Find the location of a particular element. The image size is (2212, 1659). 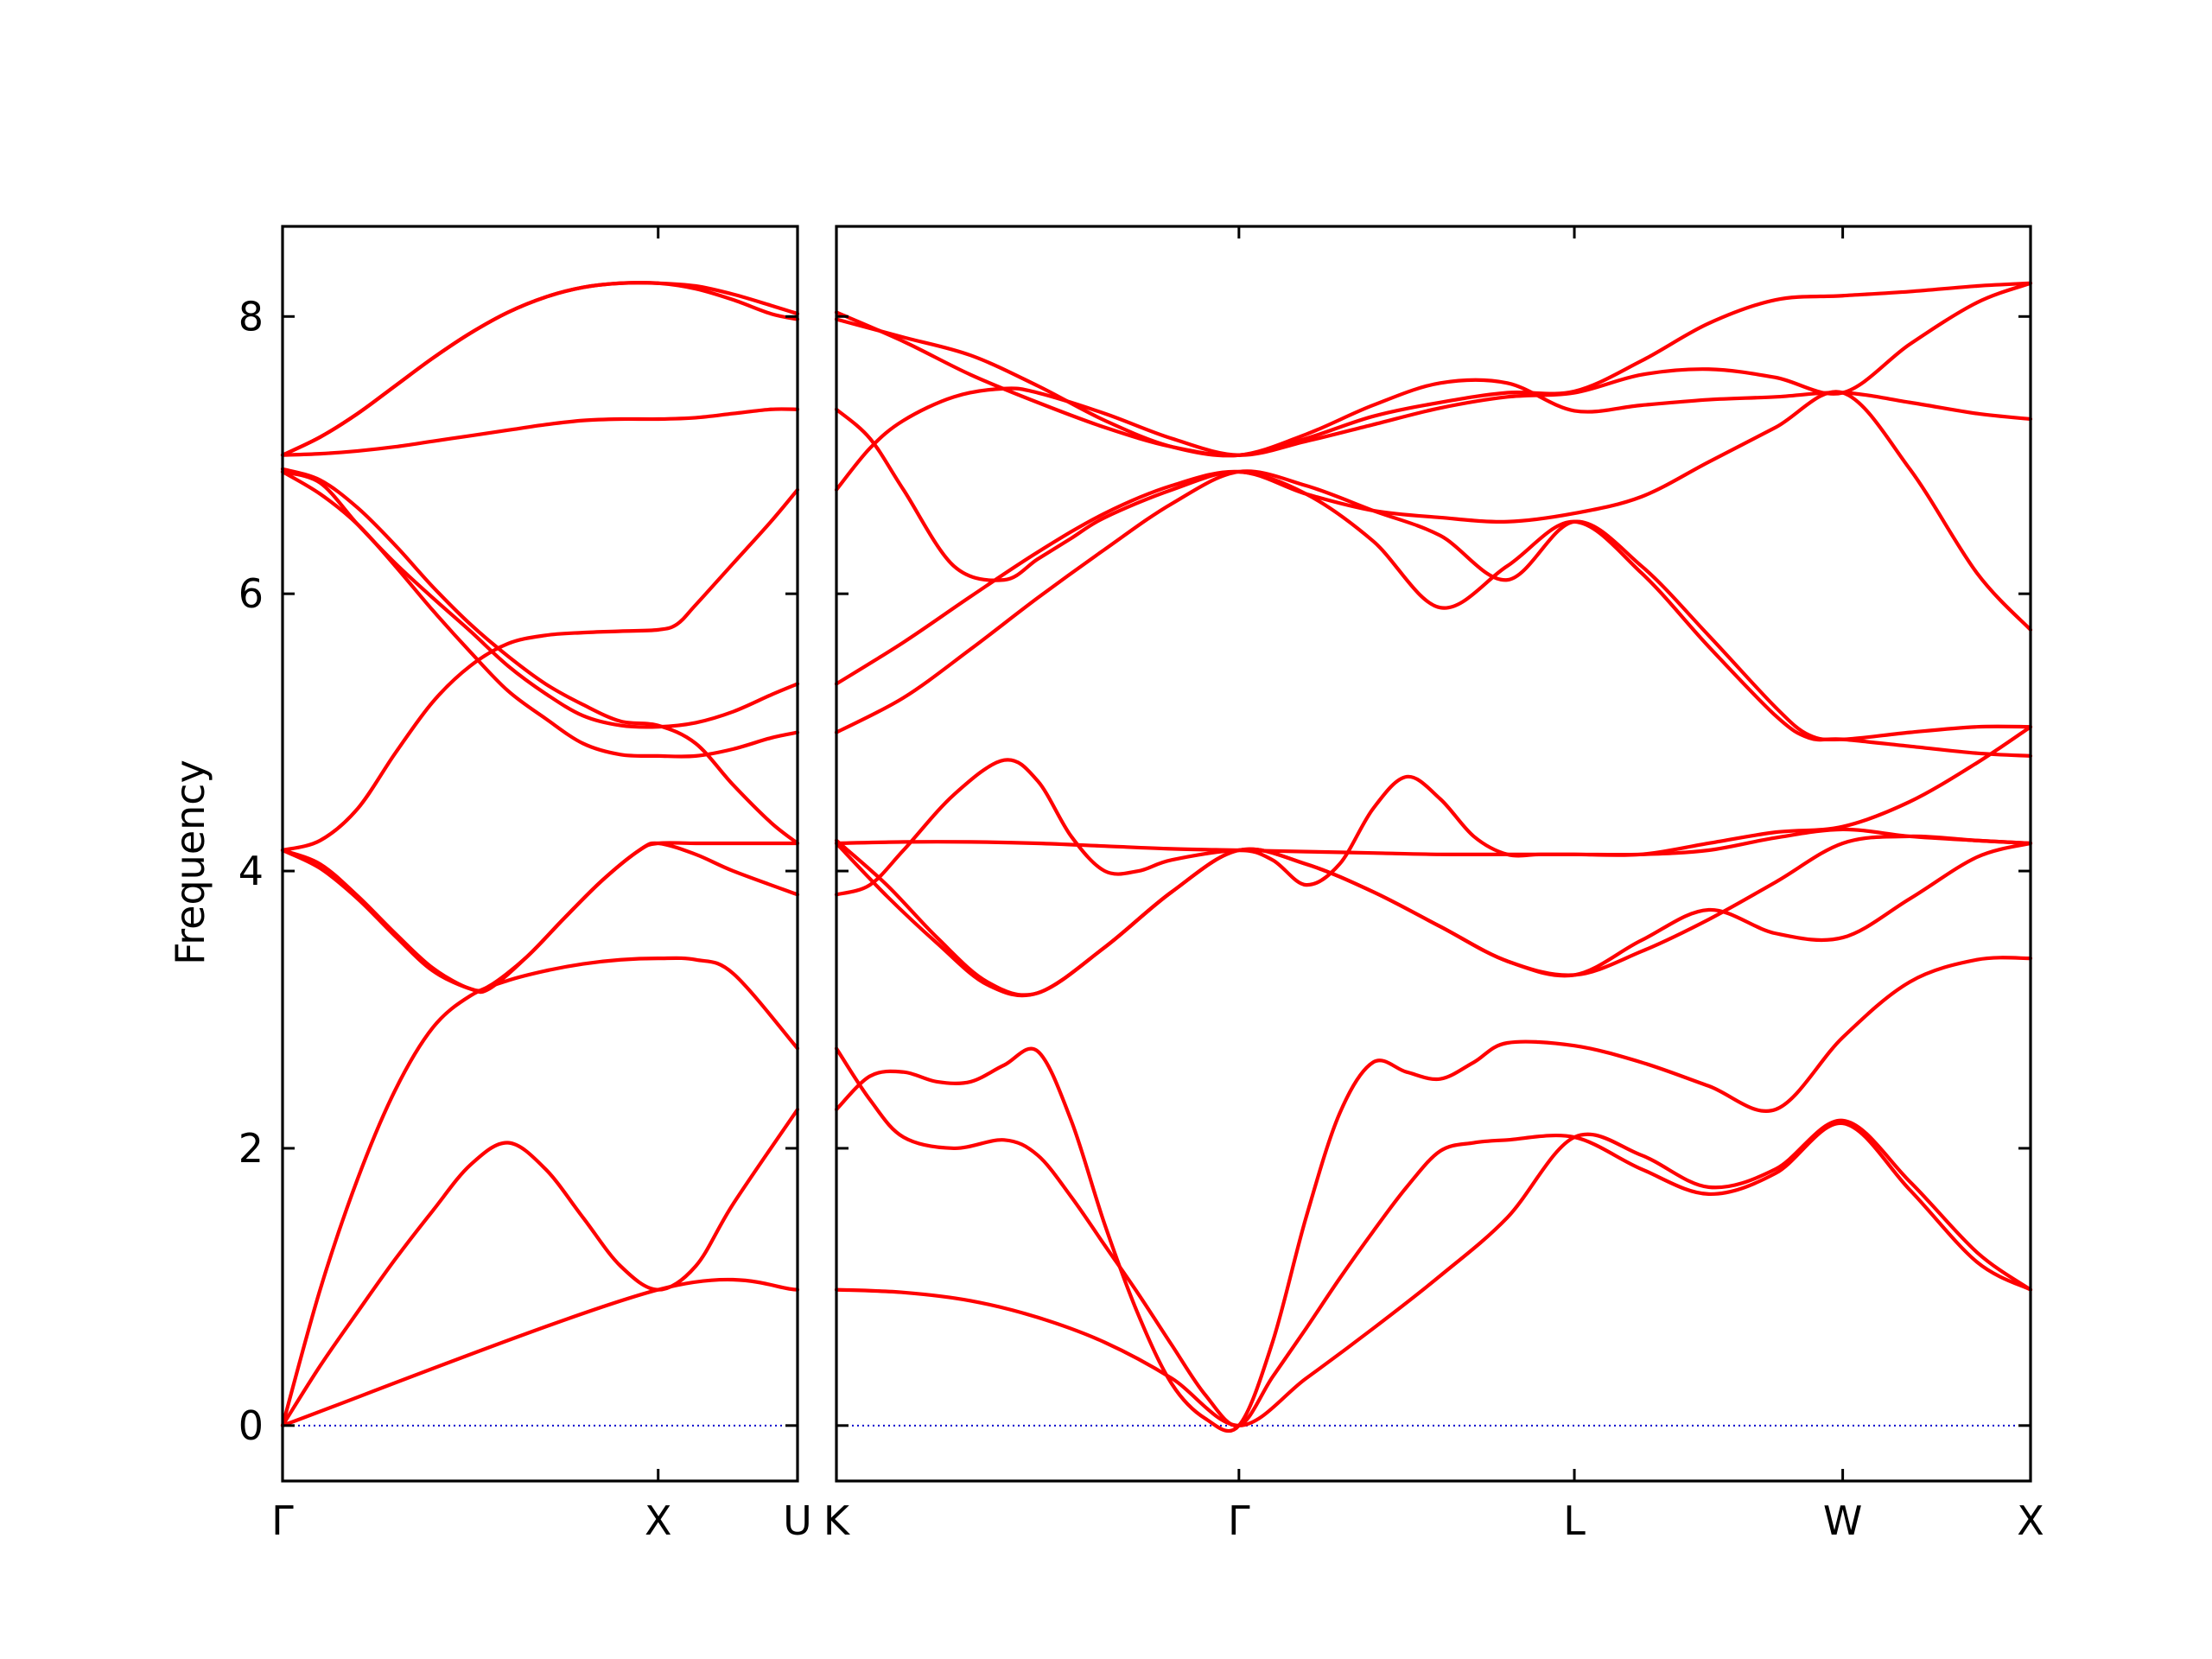

y-tick-label: 2 is located at coordinates (251, 1148).